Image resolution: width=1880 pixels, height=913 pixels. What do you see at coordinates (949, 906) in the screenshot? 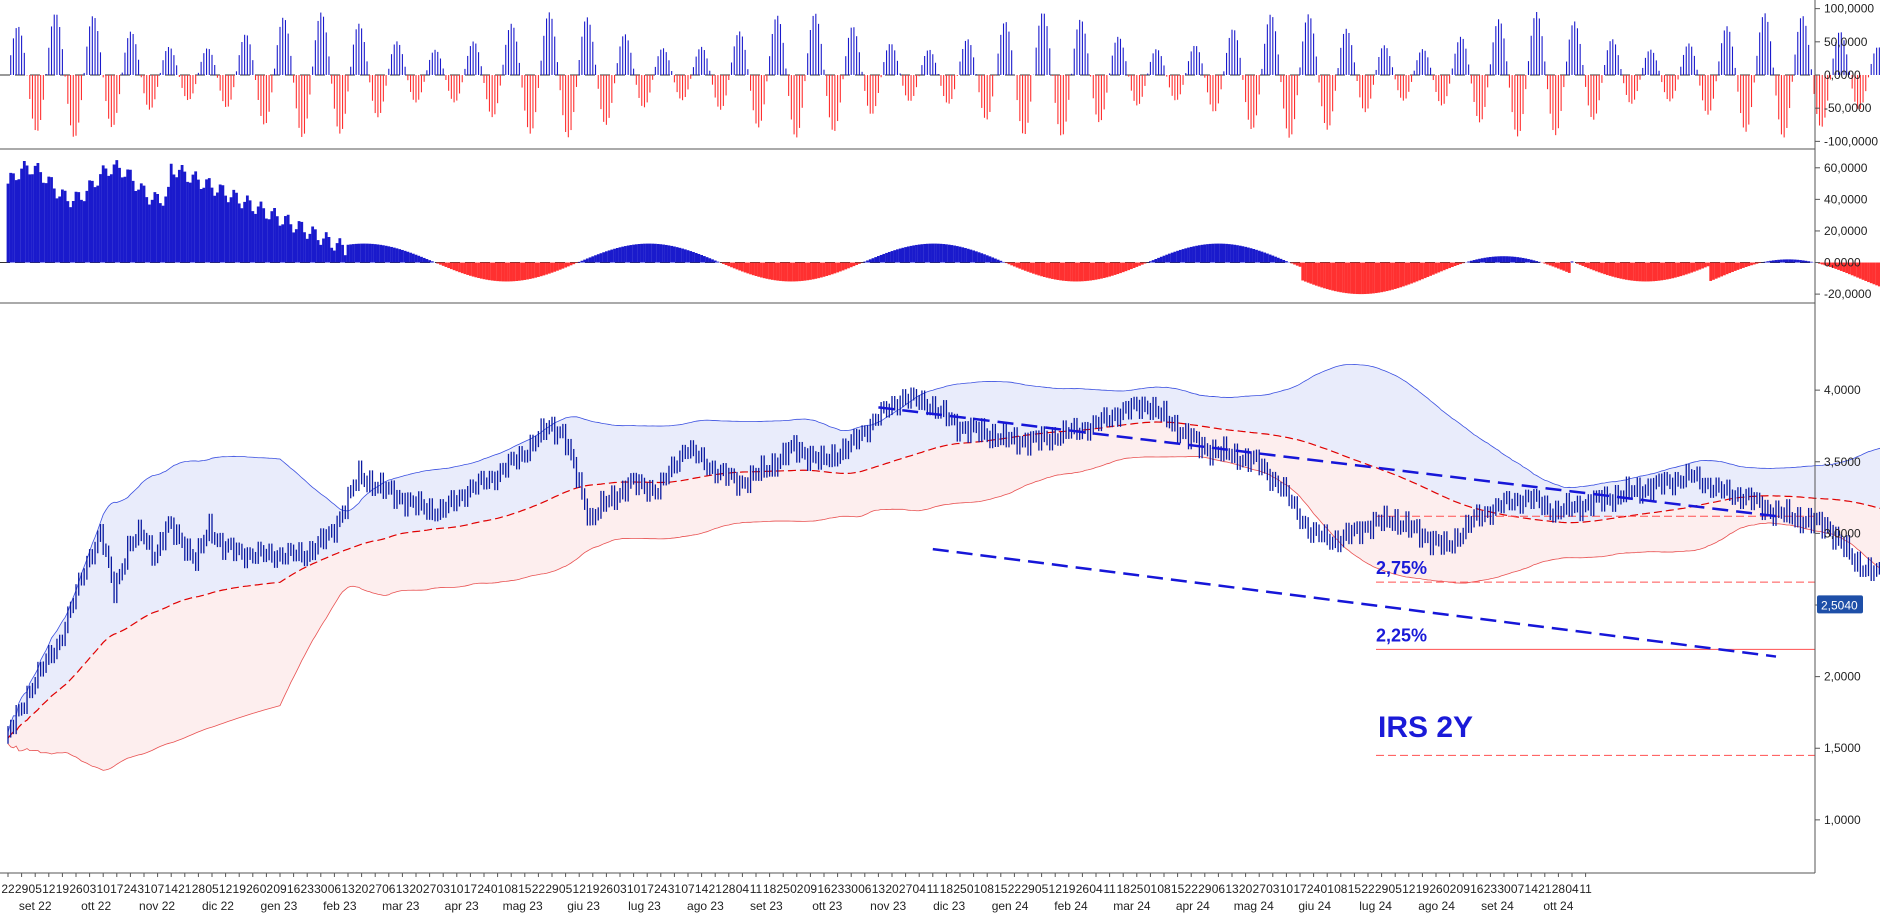
I see `month-label: dic 23` at bounding box center [949, 906].